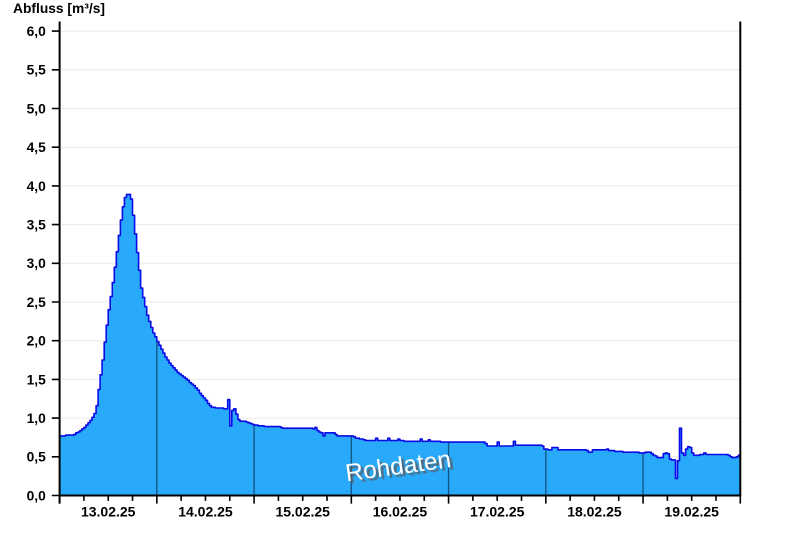  Describe the element at coordinates (37, 225) in the screenshot. I see `svg-text: 3,5` at that location.